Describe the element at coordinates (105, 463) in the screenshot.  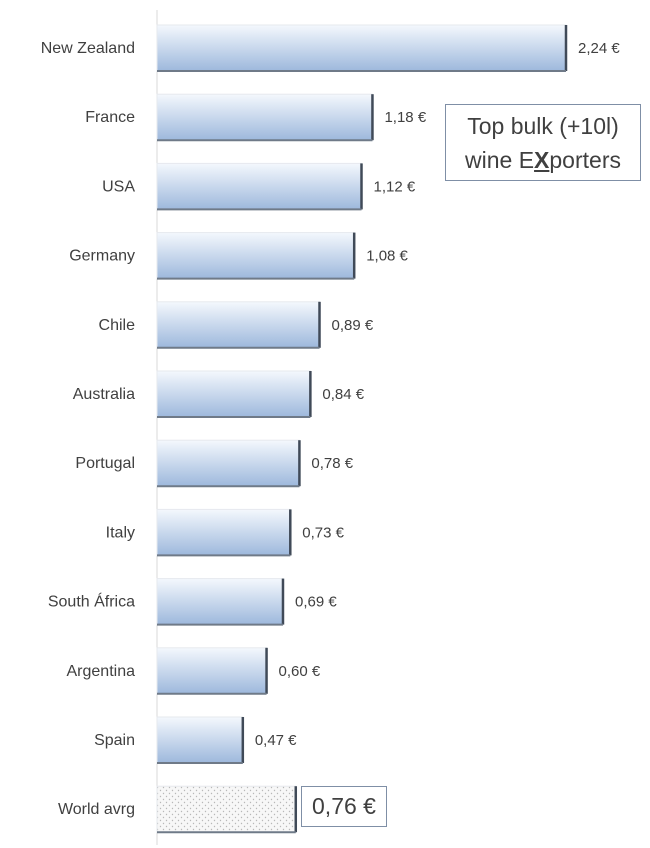
I see `category-label: Portugal` at that location.